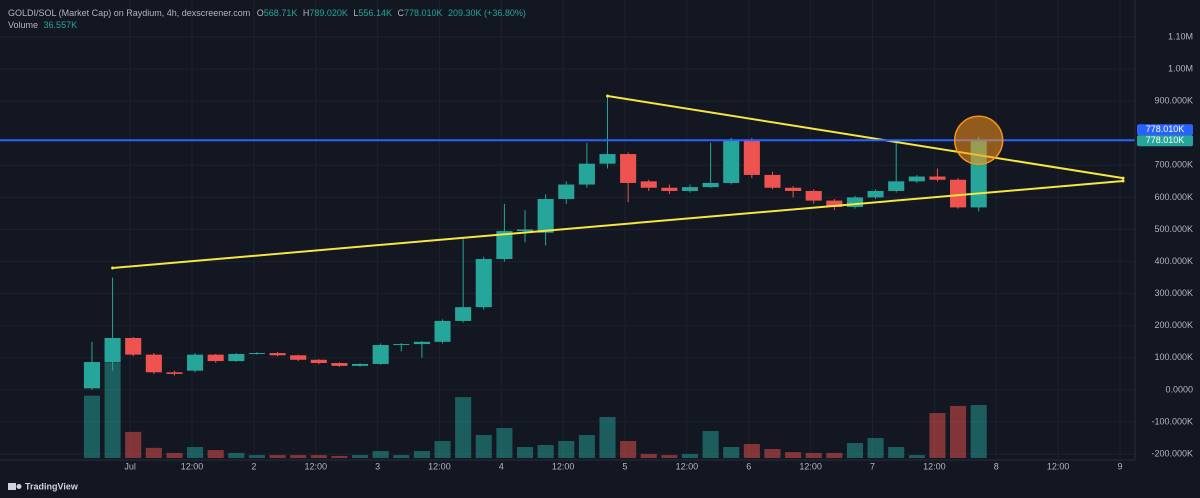  I want to click on y-tick-label: 600.000K, so click(1173, 197).